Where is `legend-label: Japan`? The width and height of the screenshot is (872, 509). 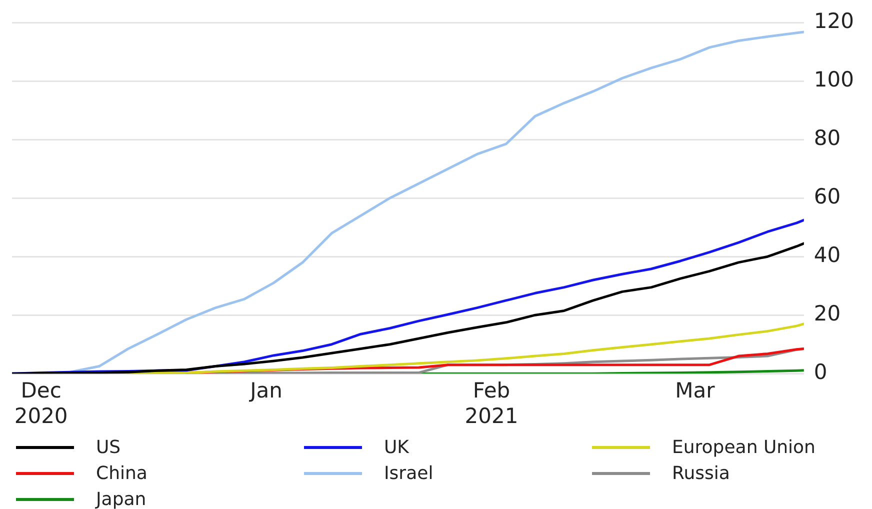
legend-label: Japan is located at coordinates (121, 498).